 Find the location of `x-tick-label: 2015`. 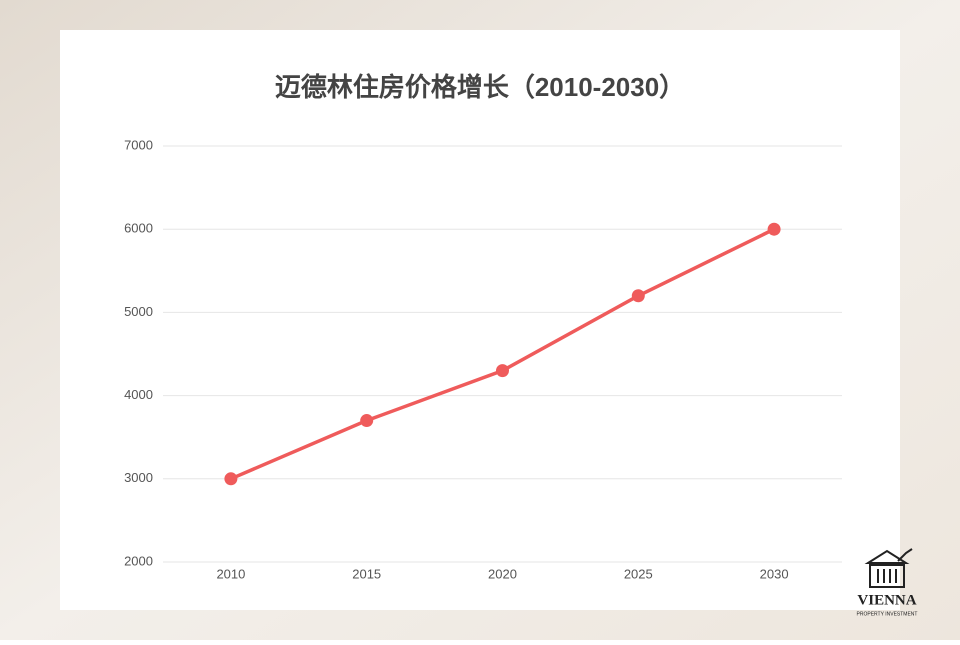

x-tick-label: 2015 is located at coordinates (366, 573).